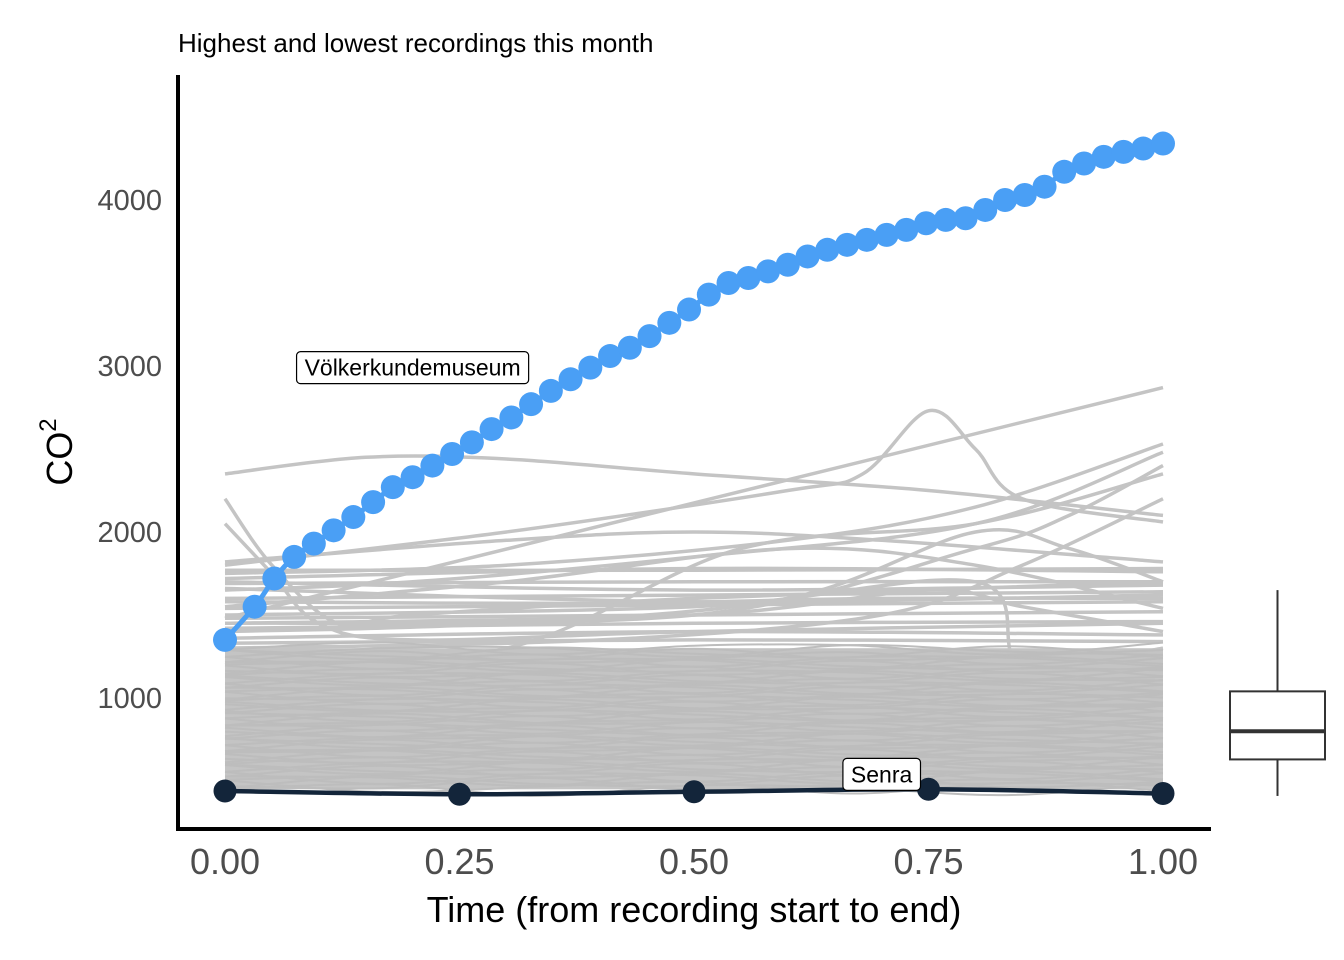 Image resolution: width=1344 pixels, height=960 pixels. I want to click on y-tick-label: 4000, so click(129, 201).